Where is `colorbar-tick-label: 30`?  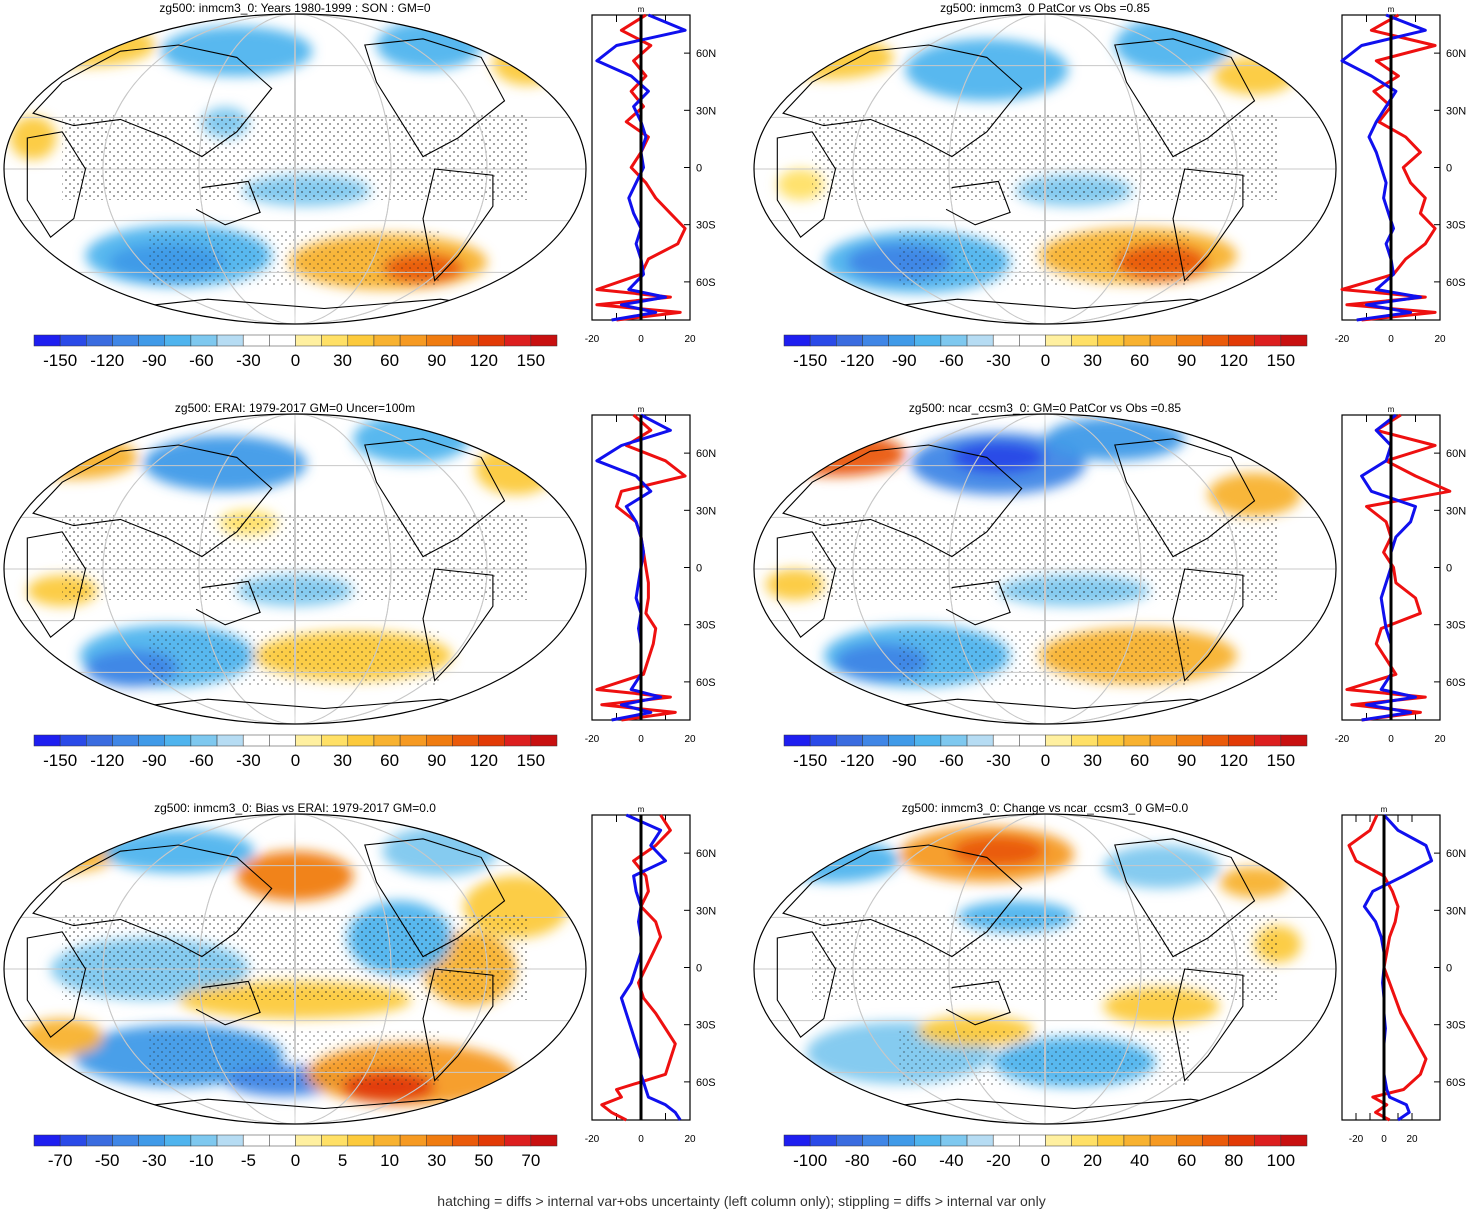 colorbar-tick-label: 30 is located at coordinates (436, 1160).